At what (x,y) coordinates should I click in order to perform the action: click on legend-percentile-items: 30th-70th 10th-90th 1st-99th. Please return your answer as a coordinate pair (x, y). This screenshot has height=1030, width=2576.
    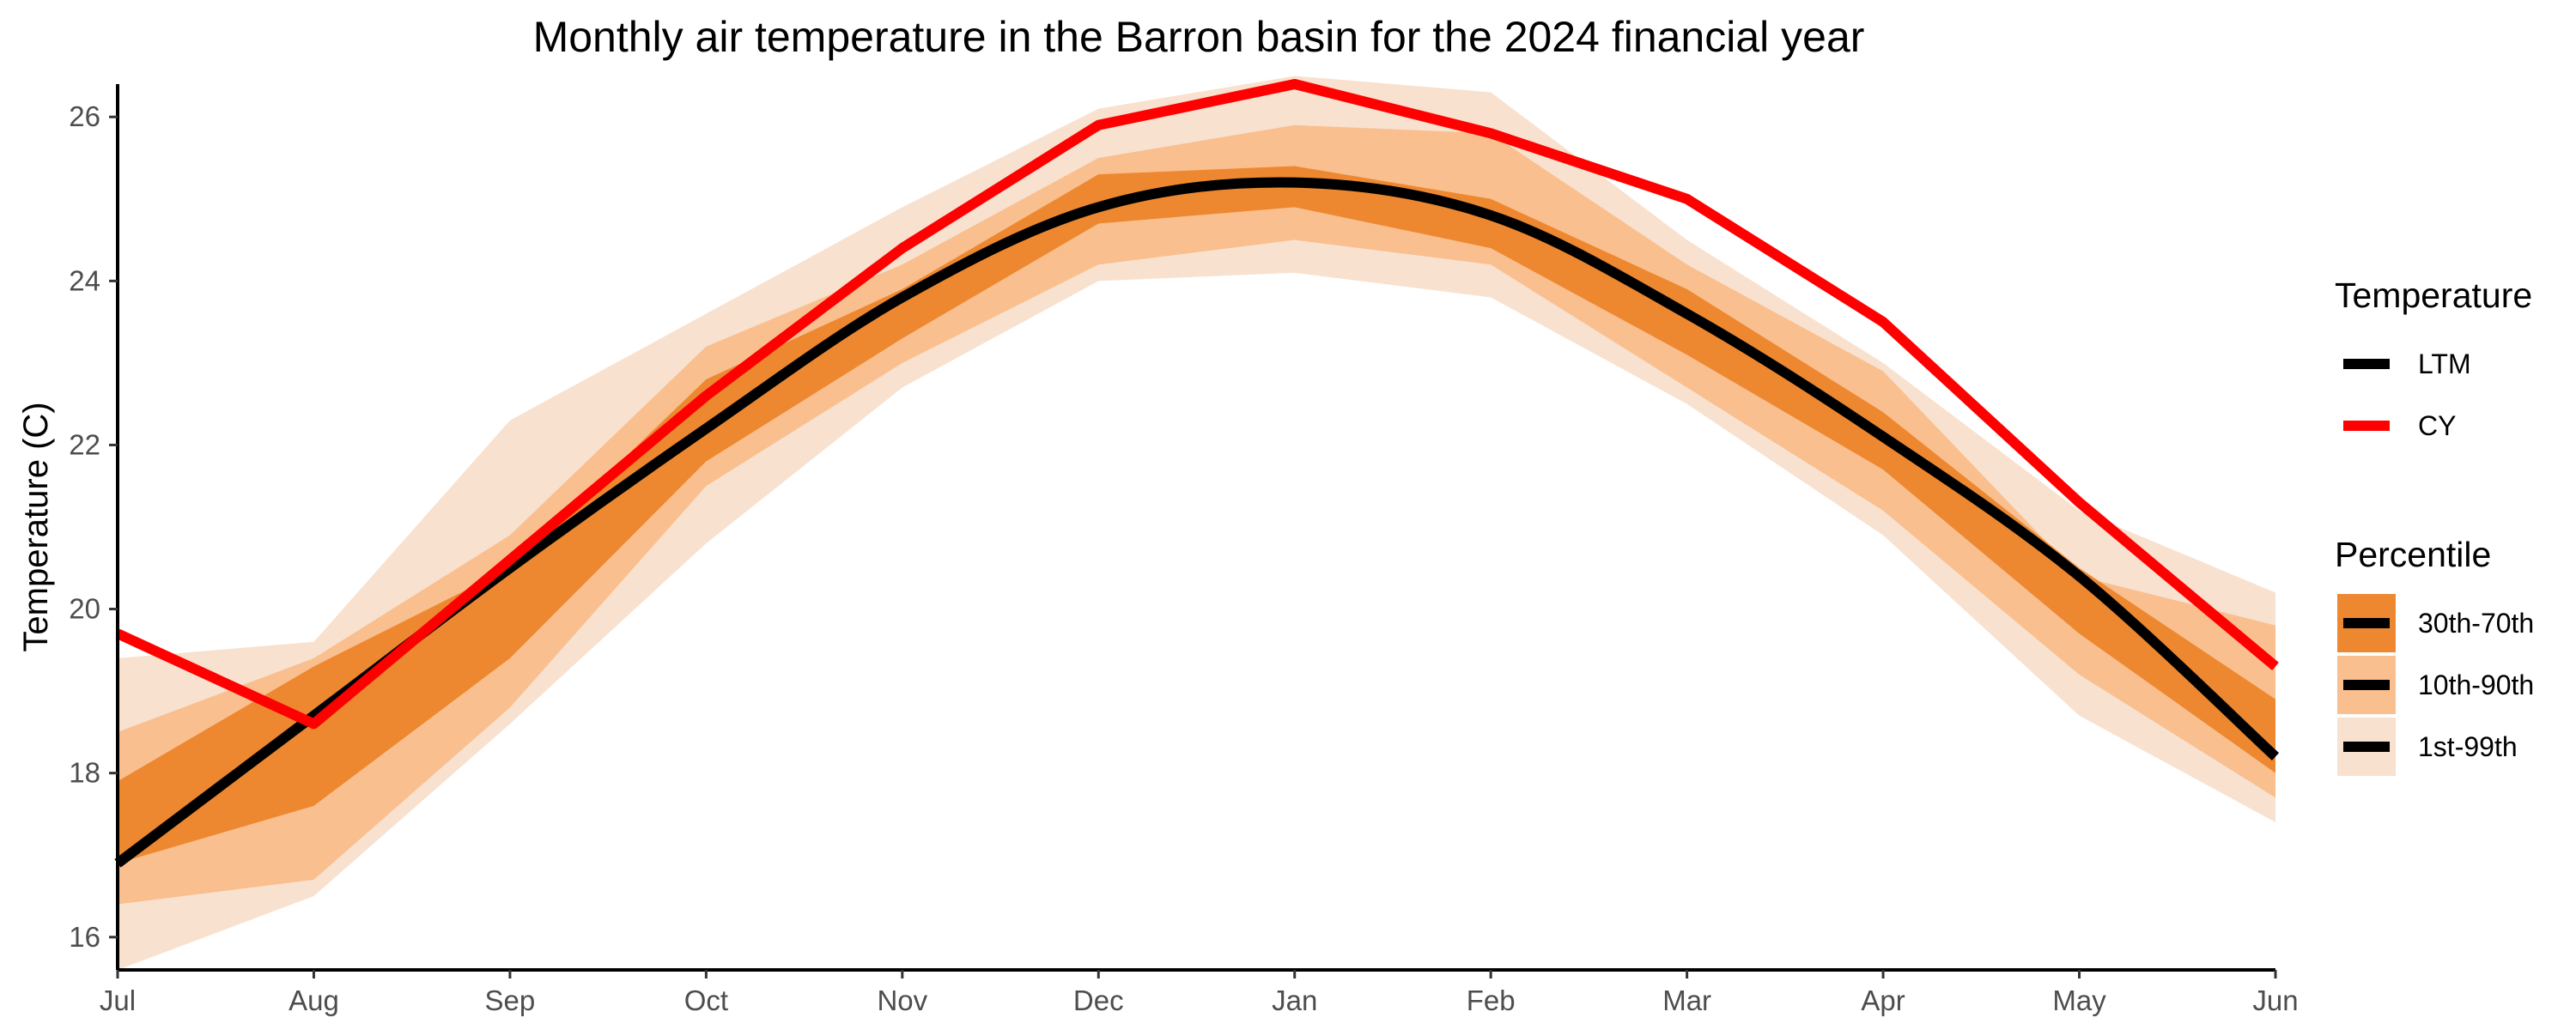
    Looking at the image, I should click on (2435, 685).